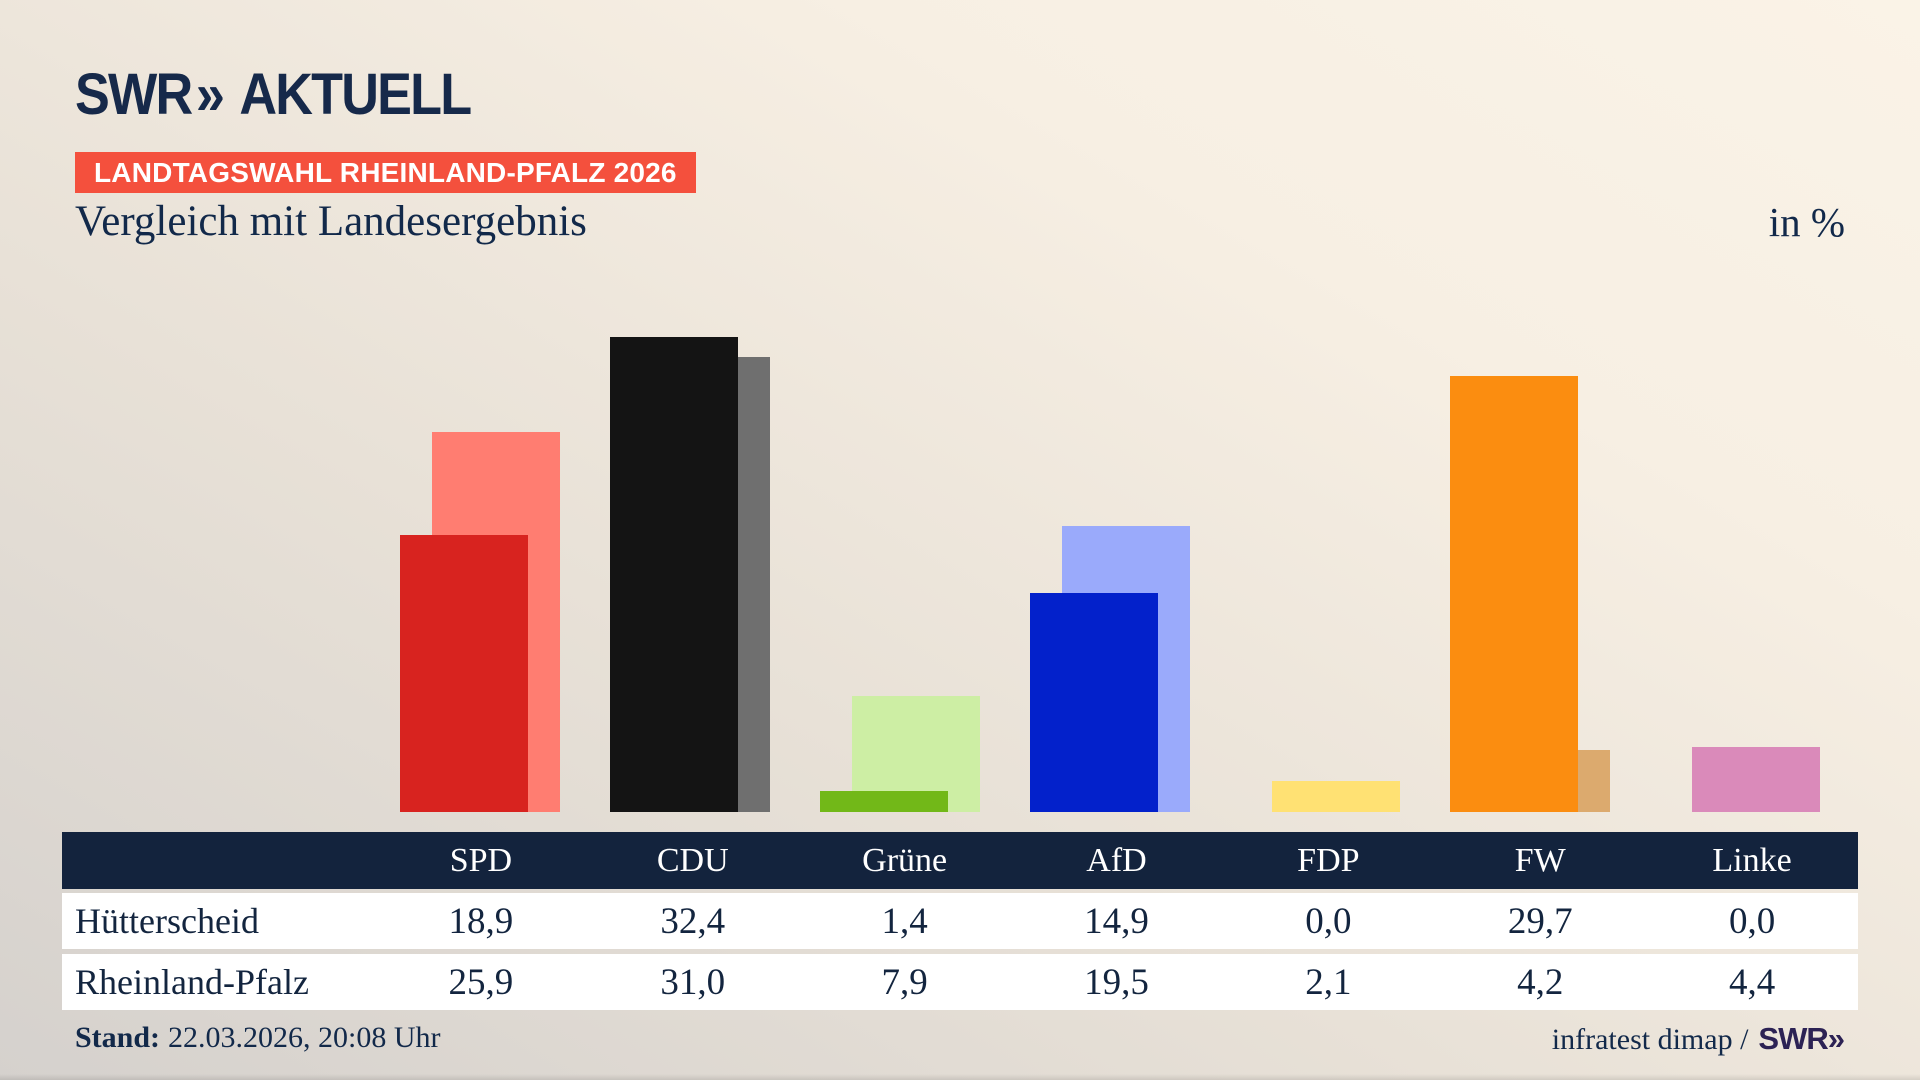 Image resolution: width=1920 pixels, height=1080 pixels. Describe the element at coordinates (1328, 982) in the screenshot. I see `value-fdp-row2: 2,1` at that location.